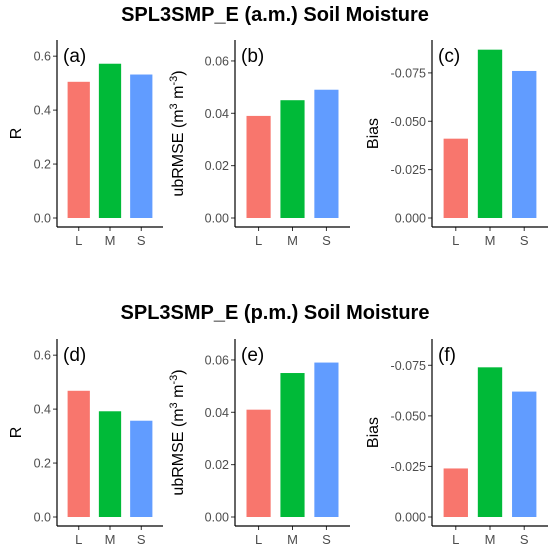 The height and width of the screenshot is (549, 550). What do you see at coordinates (275, 313) in the screenshot?
I see `bottom-section-title: SPL3SMP_E (p.m.) Soil Moisture` at bounding box center [275, 313].